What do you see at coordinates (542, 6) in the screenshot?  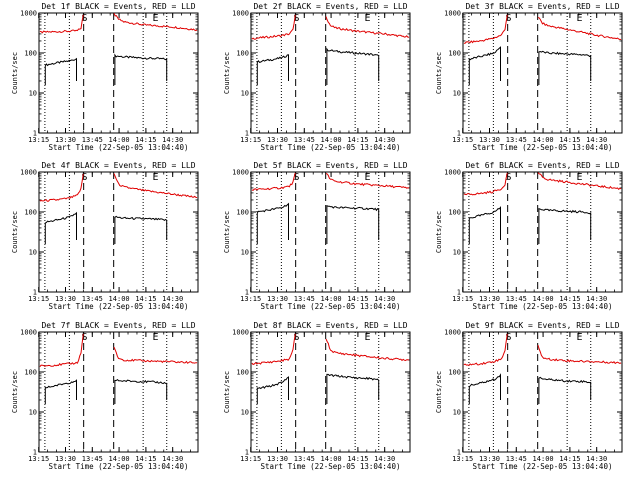 I see `chart-title: Det 3f BLACK = Events, RED = LLD` at bounding box center [542, 6].